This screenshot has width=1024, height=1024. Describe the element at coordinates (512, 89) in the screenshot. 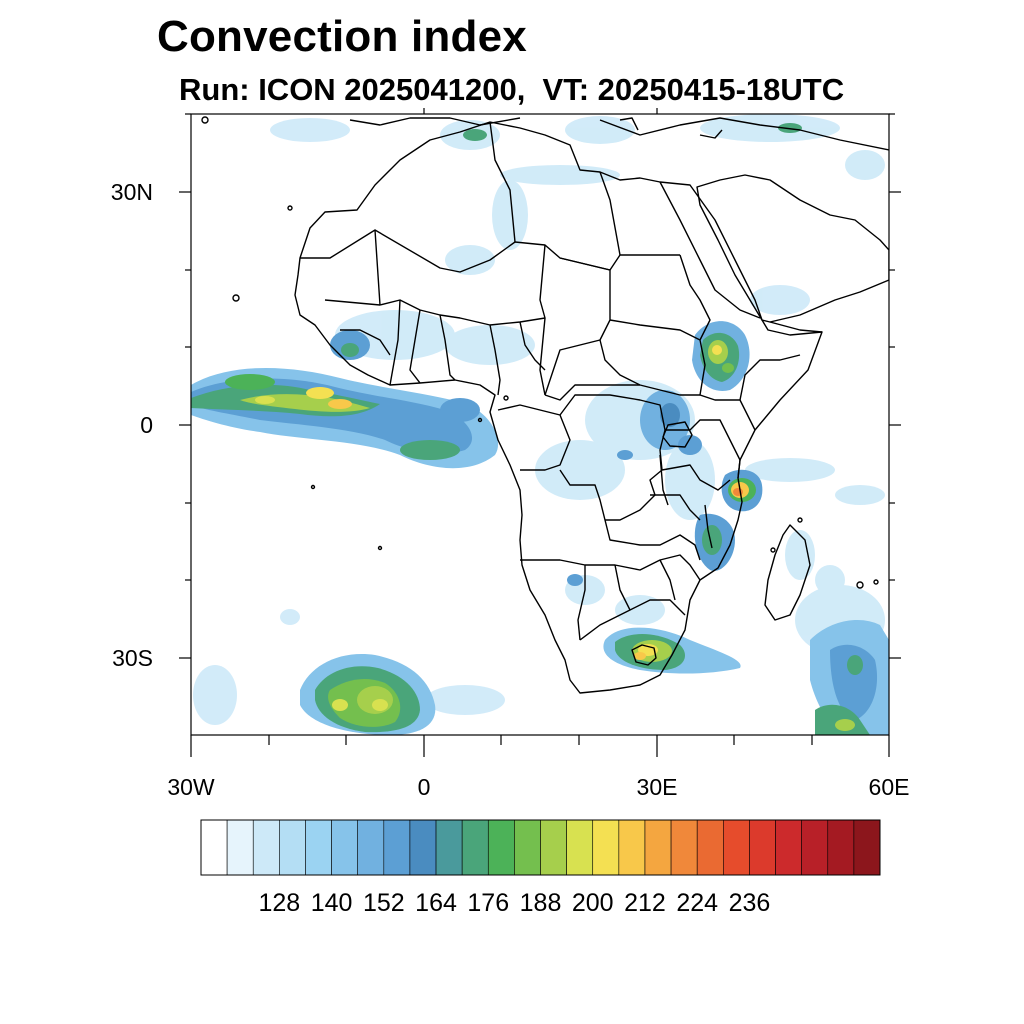

I see `chart-subtitle: Run: ICON 2025041200, VT: 20250415-18UTC` at that location.